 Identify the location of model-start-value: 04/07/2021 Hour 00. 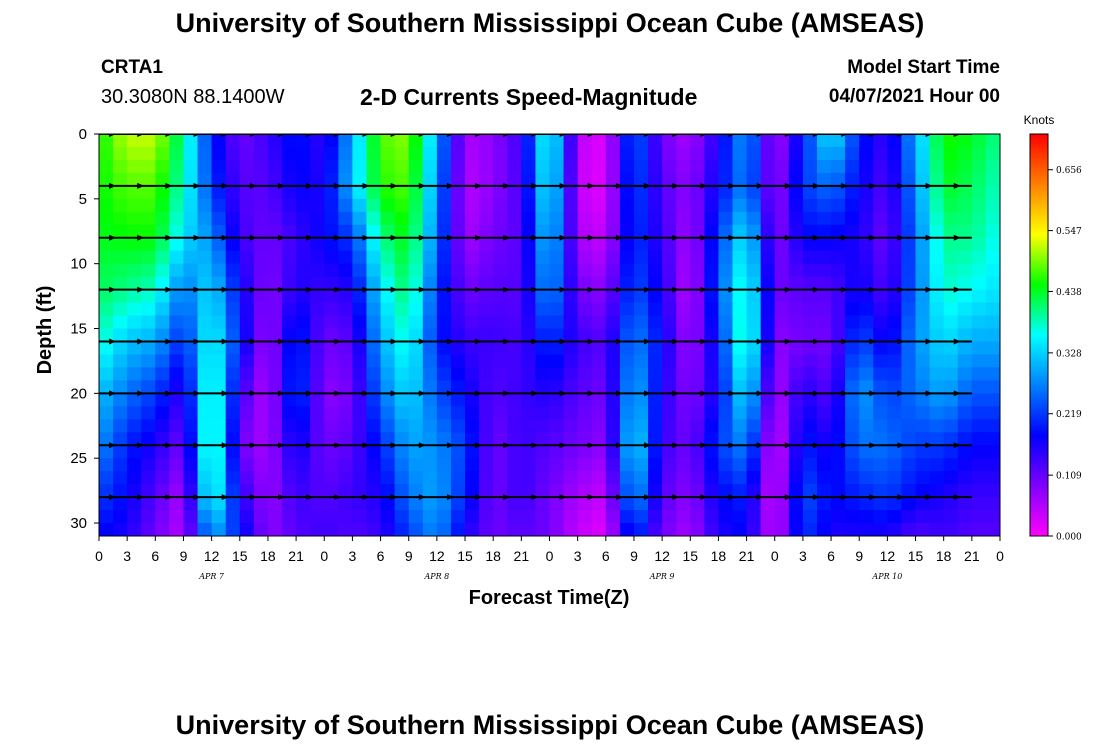
(914, 96).